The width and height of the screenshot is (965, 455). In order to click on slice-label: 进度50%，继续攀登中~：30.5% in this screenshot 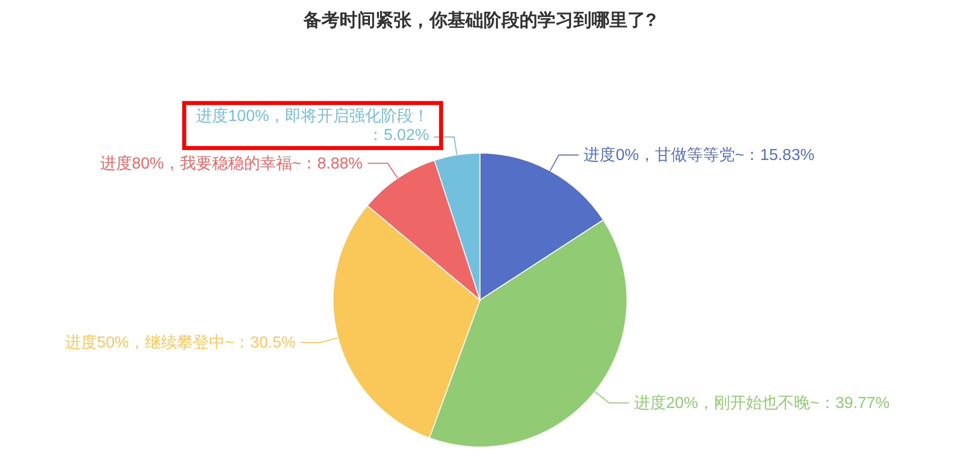, I will do `click(180, 343)`.